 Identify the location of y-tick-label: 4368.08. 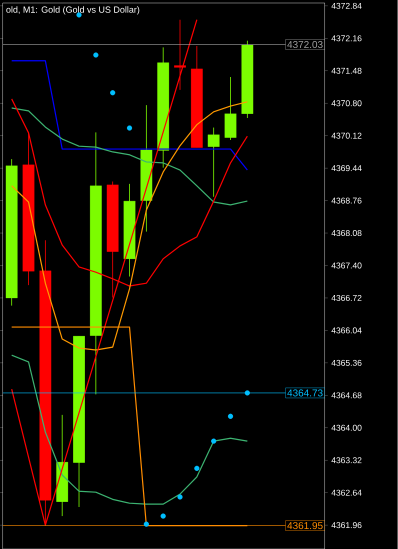
(347, 233).